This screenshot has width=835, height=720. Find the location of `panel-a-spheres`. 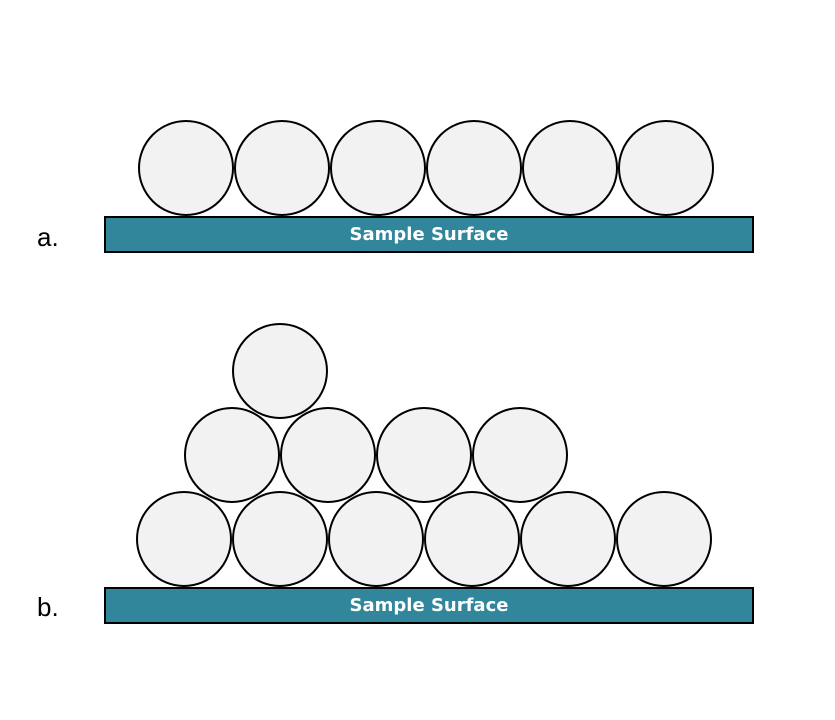

panel-a-spheres is located at coordinates (426, 168).